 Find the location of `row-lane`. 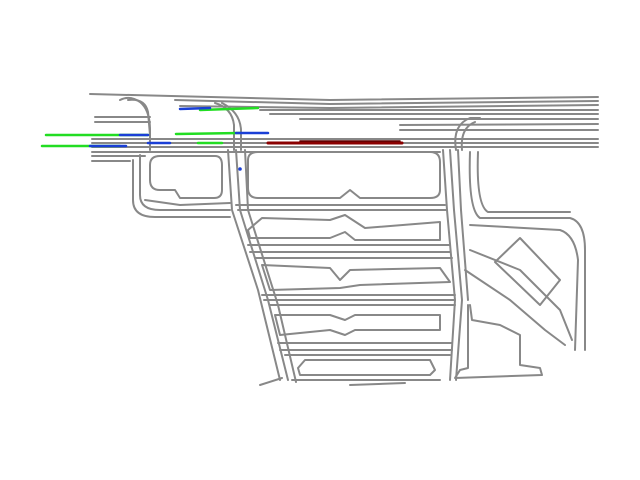

row-lane is located at coordinates (377, 384).